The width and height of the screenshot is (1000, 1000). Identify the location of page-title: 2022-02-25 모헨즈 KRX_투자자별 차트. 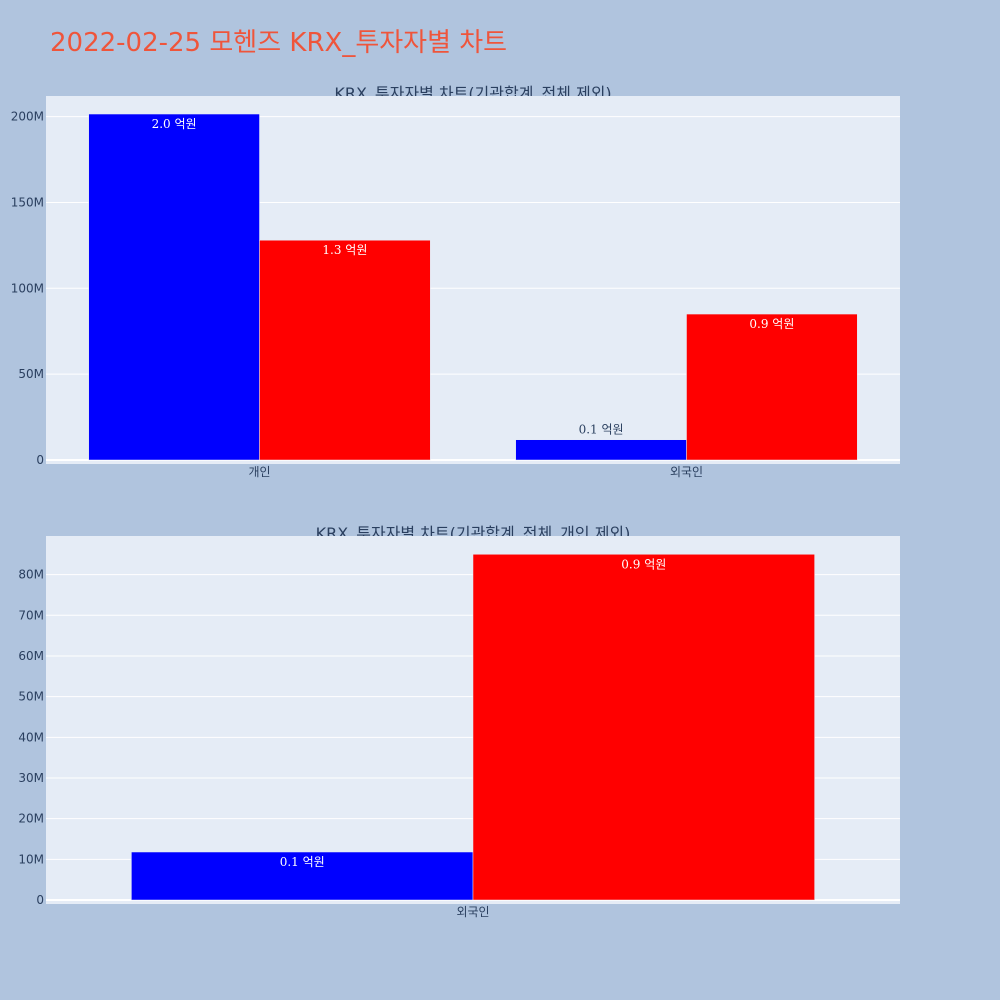
(279, 43).